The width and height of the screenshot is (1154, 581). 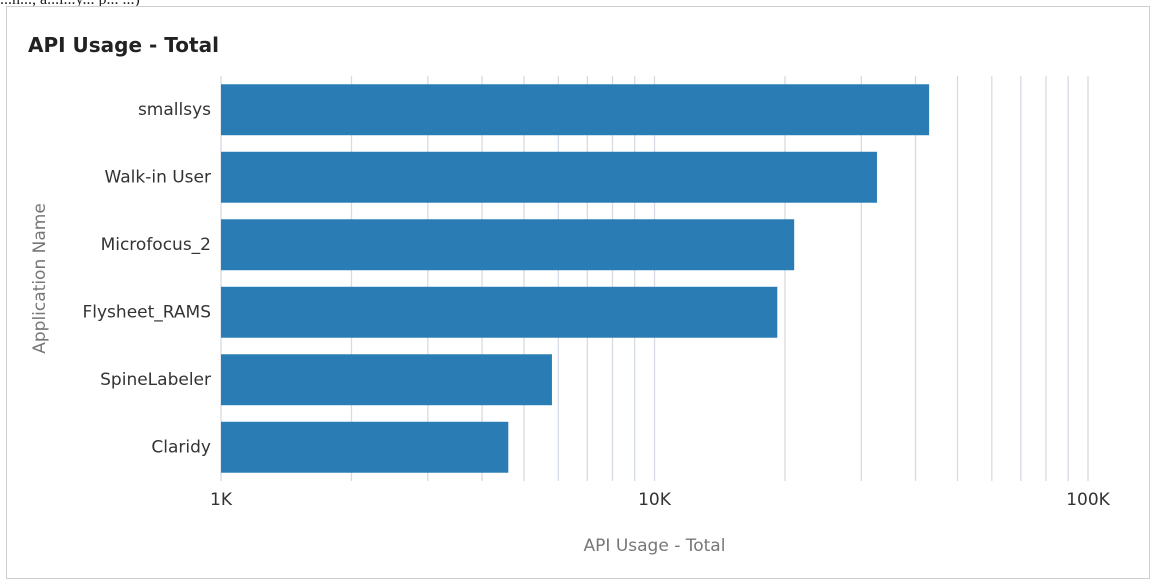 What do you see at coordinates (1088, 500) in the screenshot?
I see `x-tick-label: 100K` at bounding box center [1088, 500].